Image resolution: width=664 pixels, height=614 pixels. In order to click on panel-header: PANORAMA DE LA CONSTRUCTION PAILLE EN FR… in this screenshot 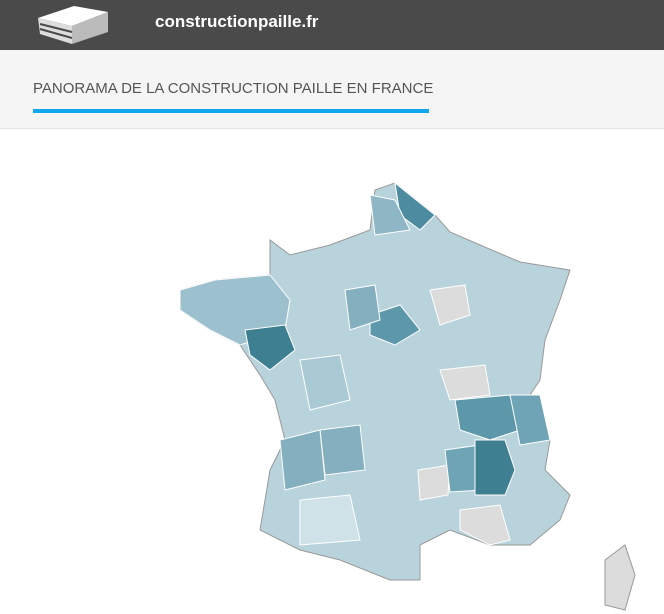, I will do `click(332, 89)`.